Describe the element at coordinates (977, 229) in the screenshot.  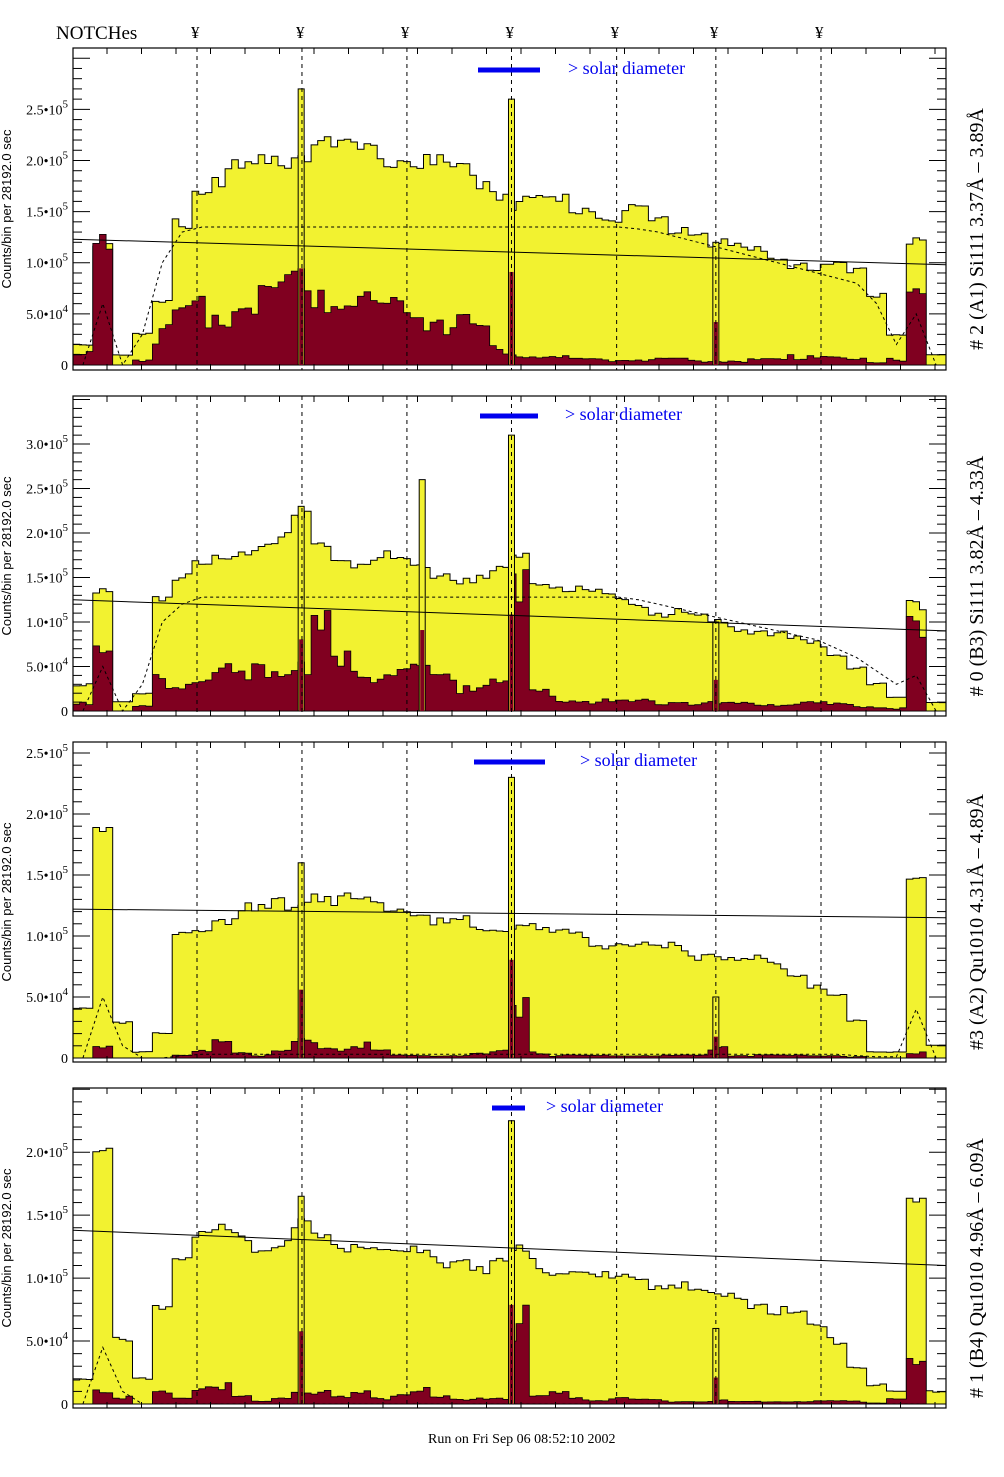
I see `panel-title: # 2 (A1) Si111 3.37Å – 3.89Å` at that location.